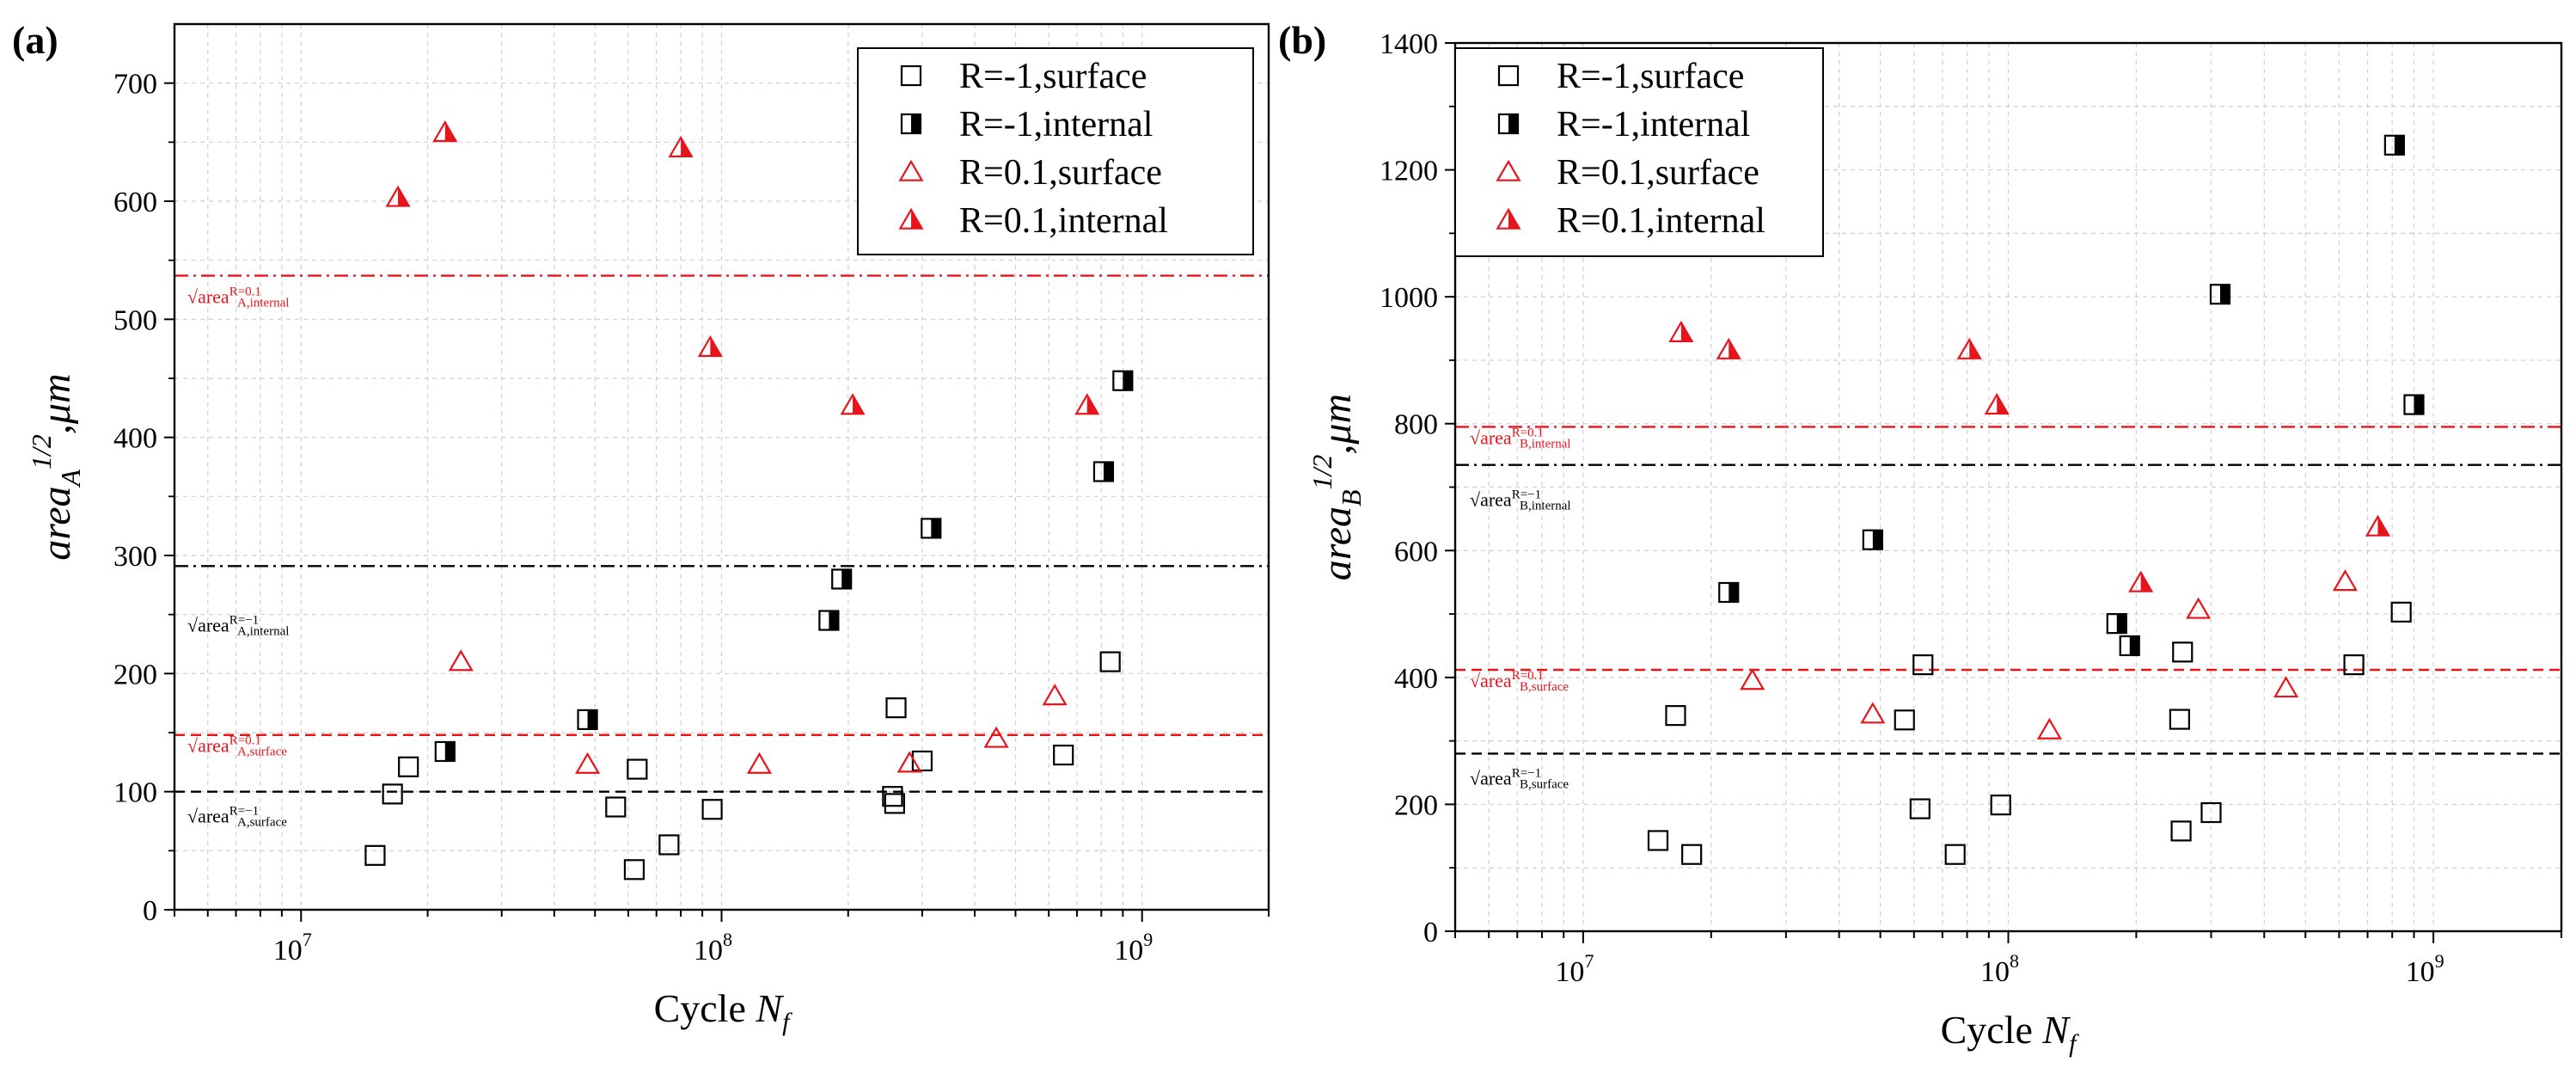 The width and height of the screenshot is (2576, 1080). I want to click on y-tick-label: 700, so click(135, 85).